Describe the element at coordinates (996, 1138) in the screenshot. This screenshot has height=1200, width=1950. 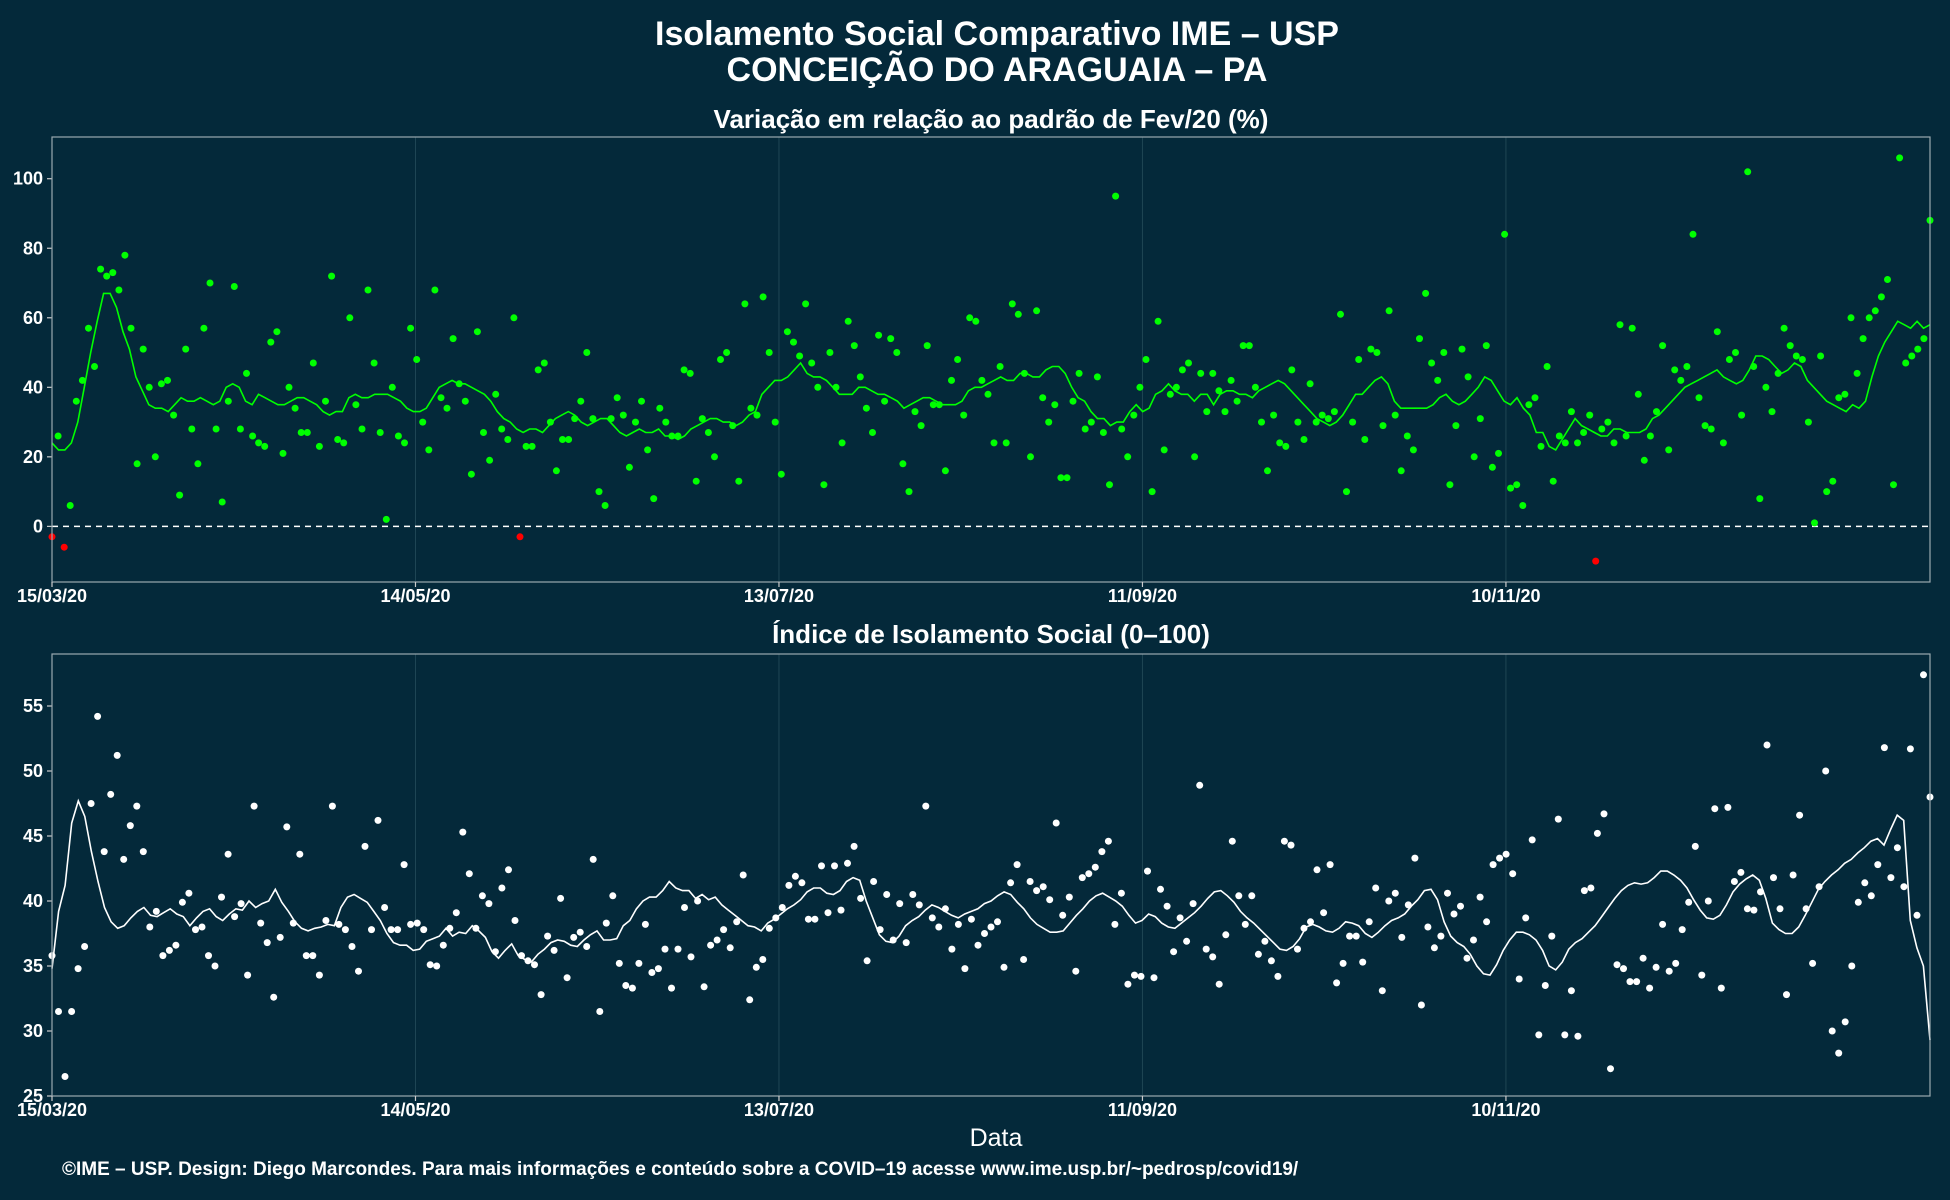
I see `x-axis-label: Data` at that location.